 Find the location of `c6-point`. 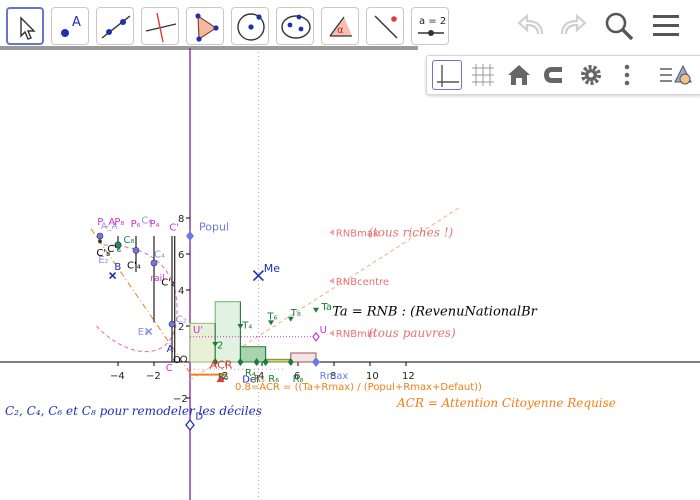

c6-point is located at coordinates (136, 250).